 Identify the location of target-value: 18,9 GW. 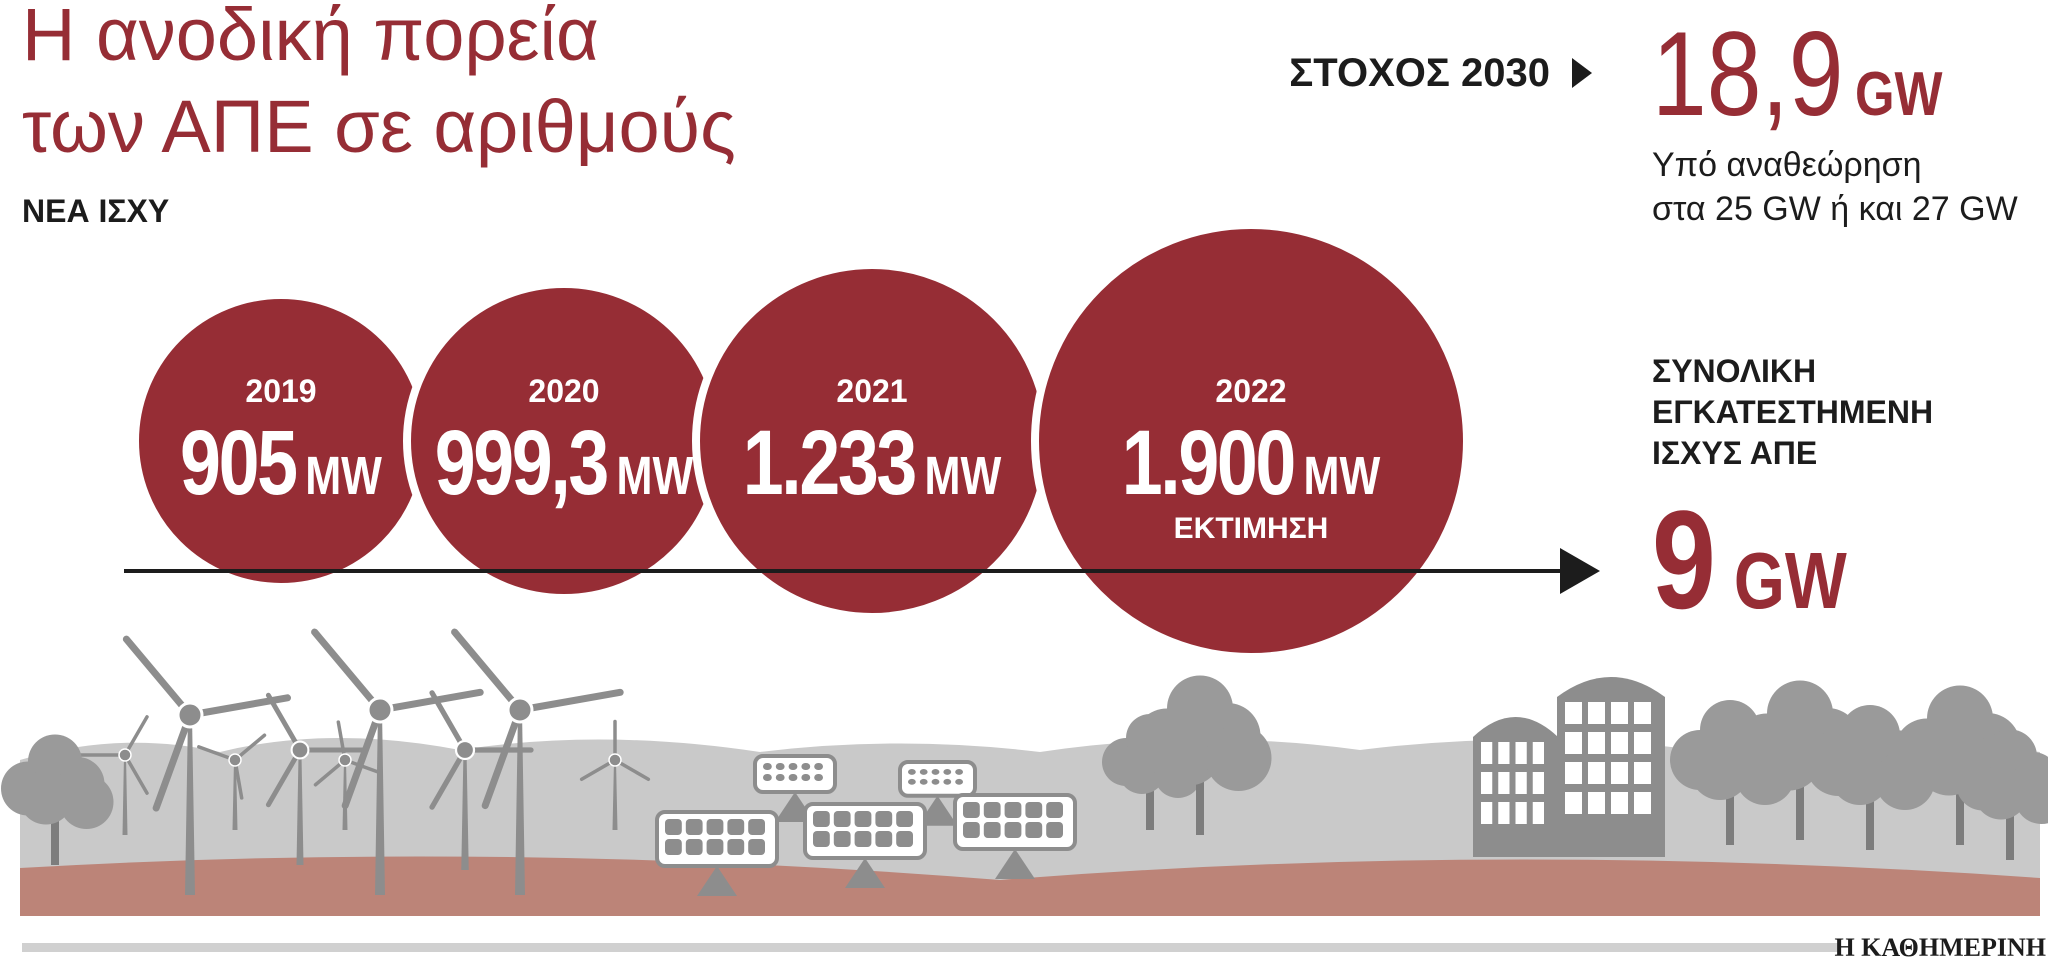
(1797, 74).